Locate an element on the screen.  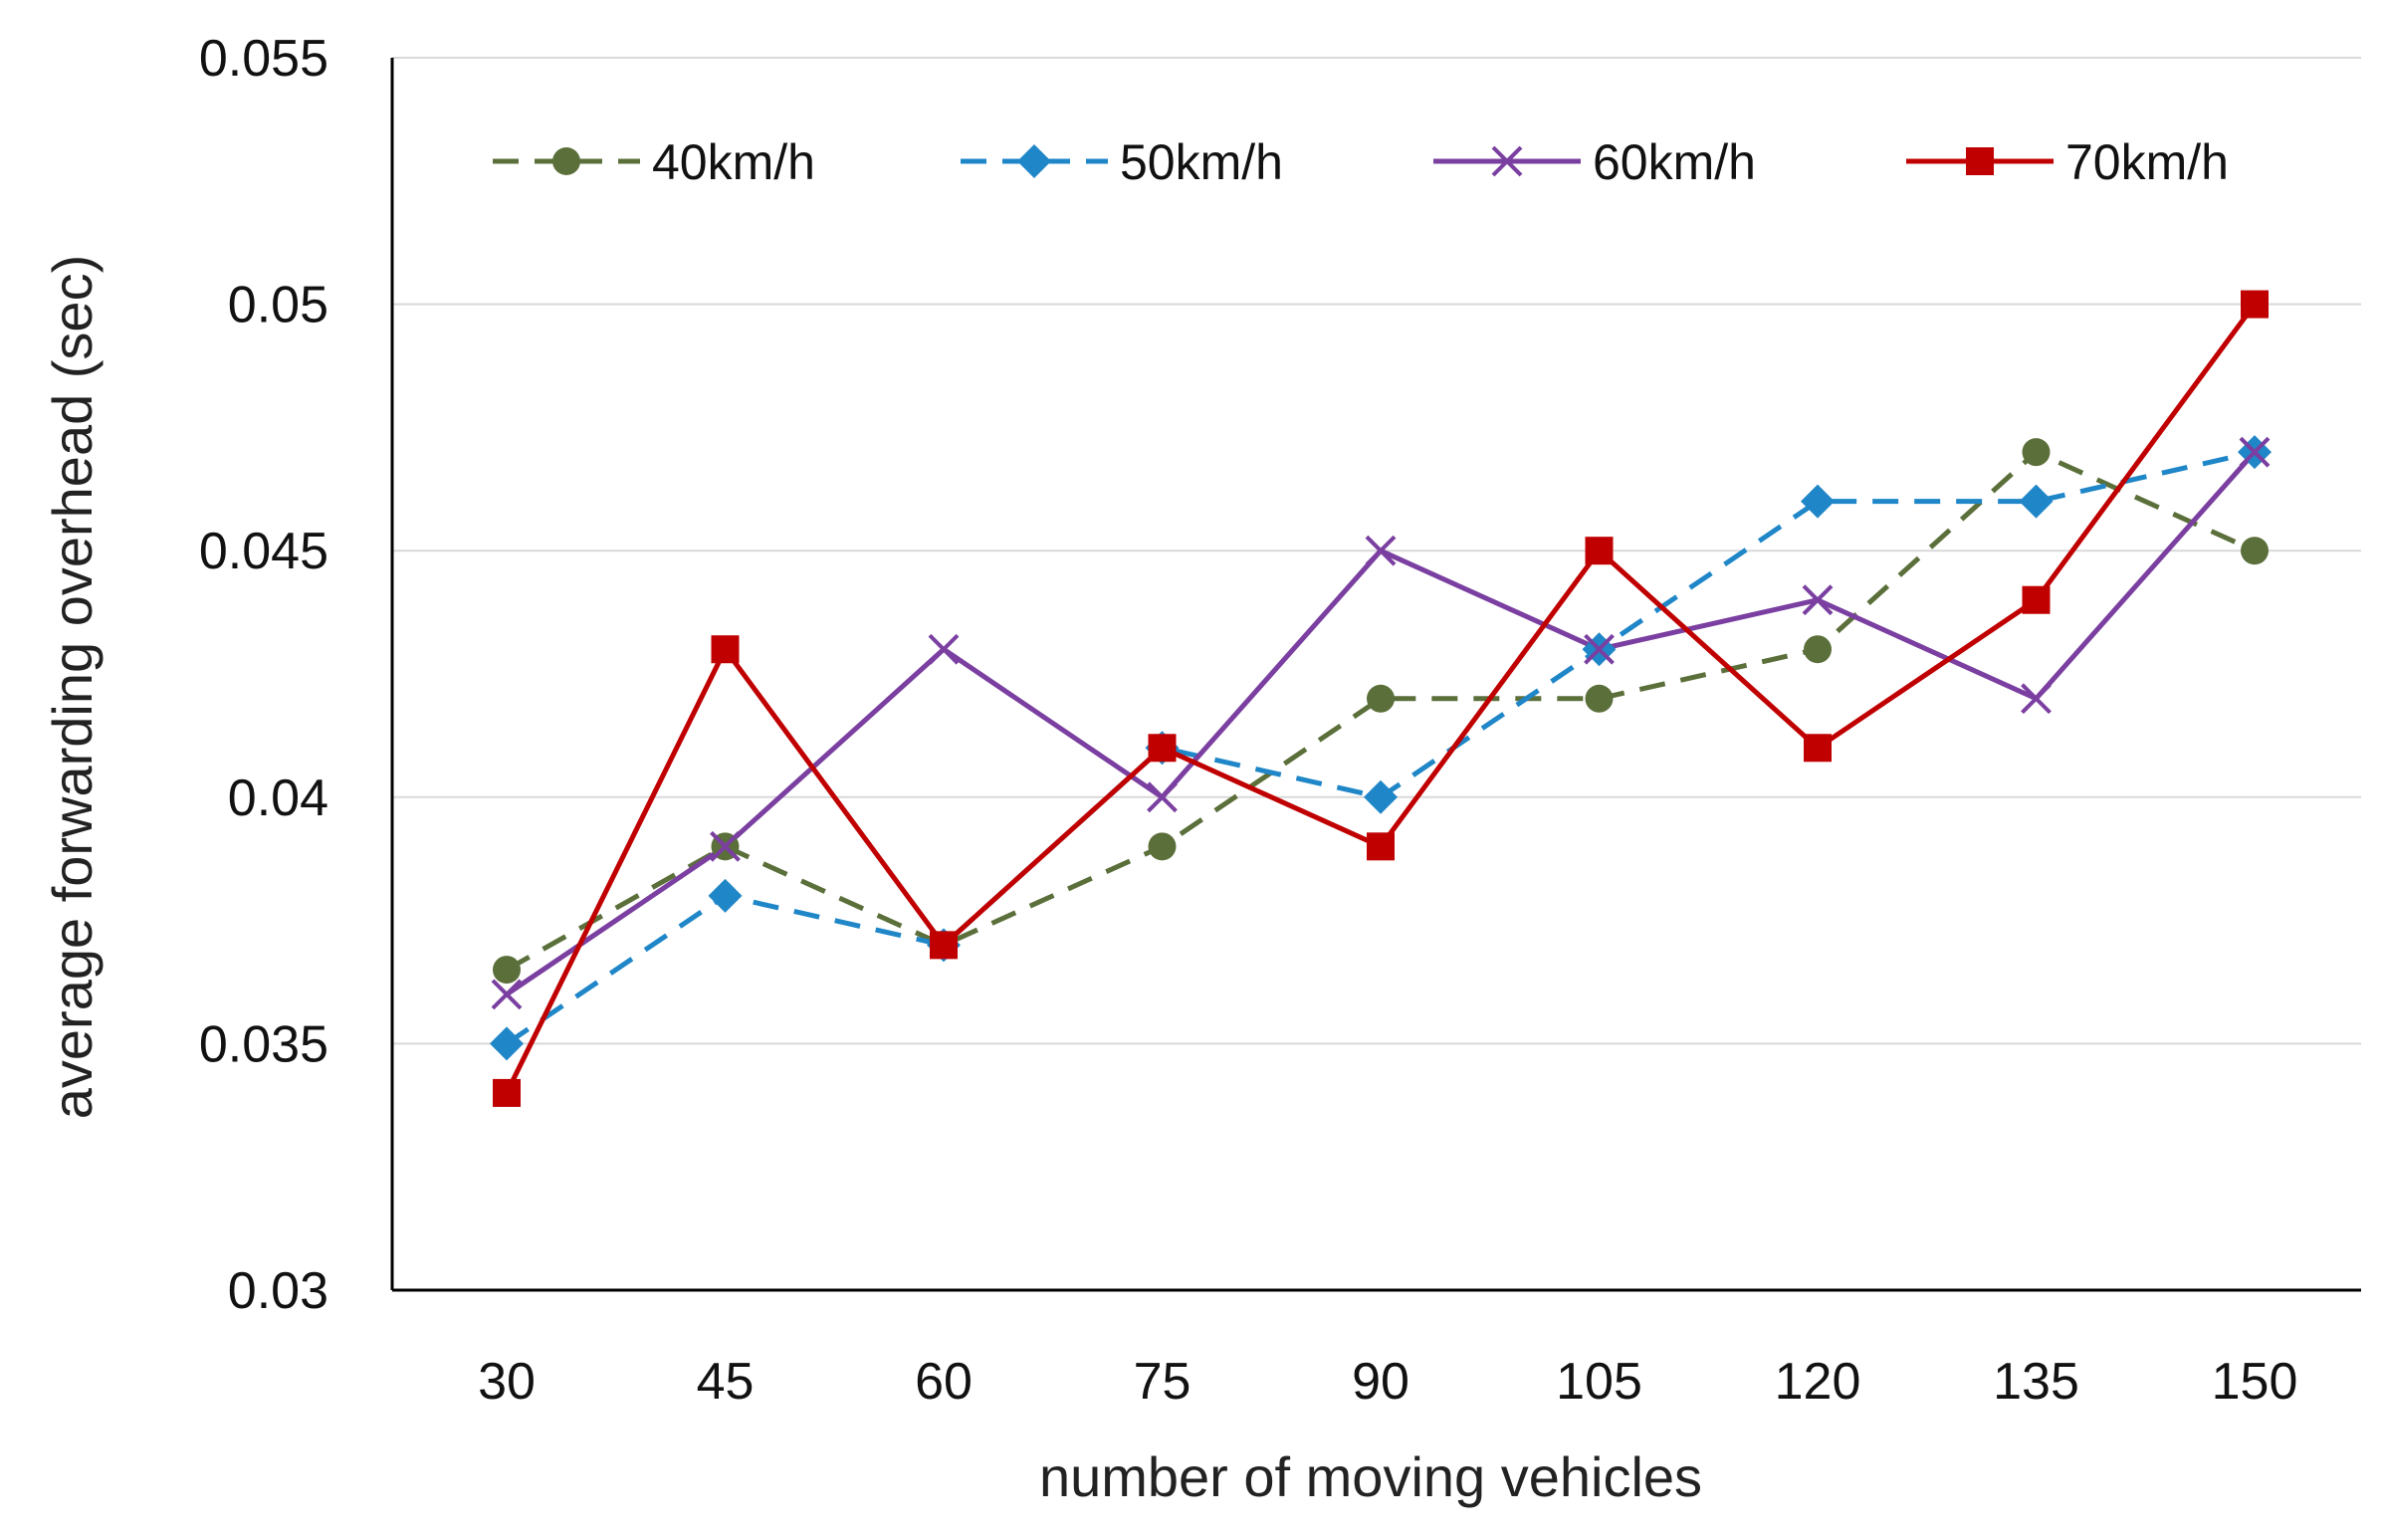
y-tick-label: 0.045 is located at coordinates (263, 551).